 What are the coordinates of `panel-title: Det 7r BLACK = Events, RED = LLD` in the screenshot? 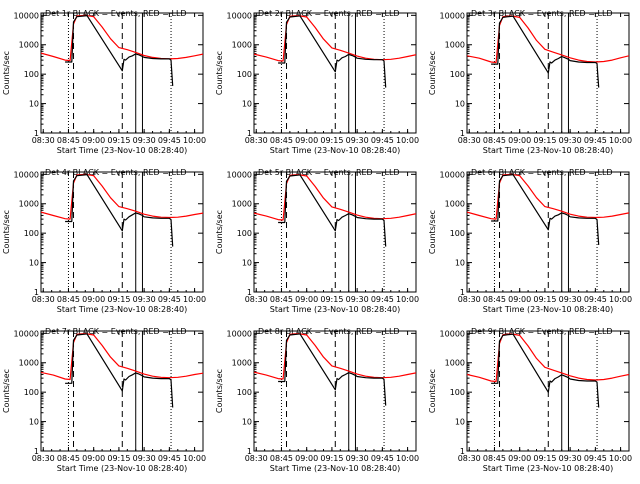 It's located at (116, 331).